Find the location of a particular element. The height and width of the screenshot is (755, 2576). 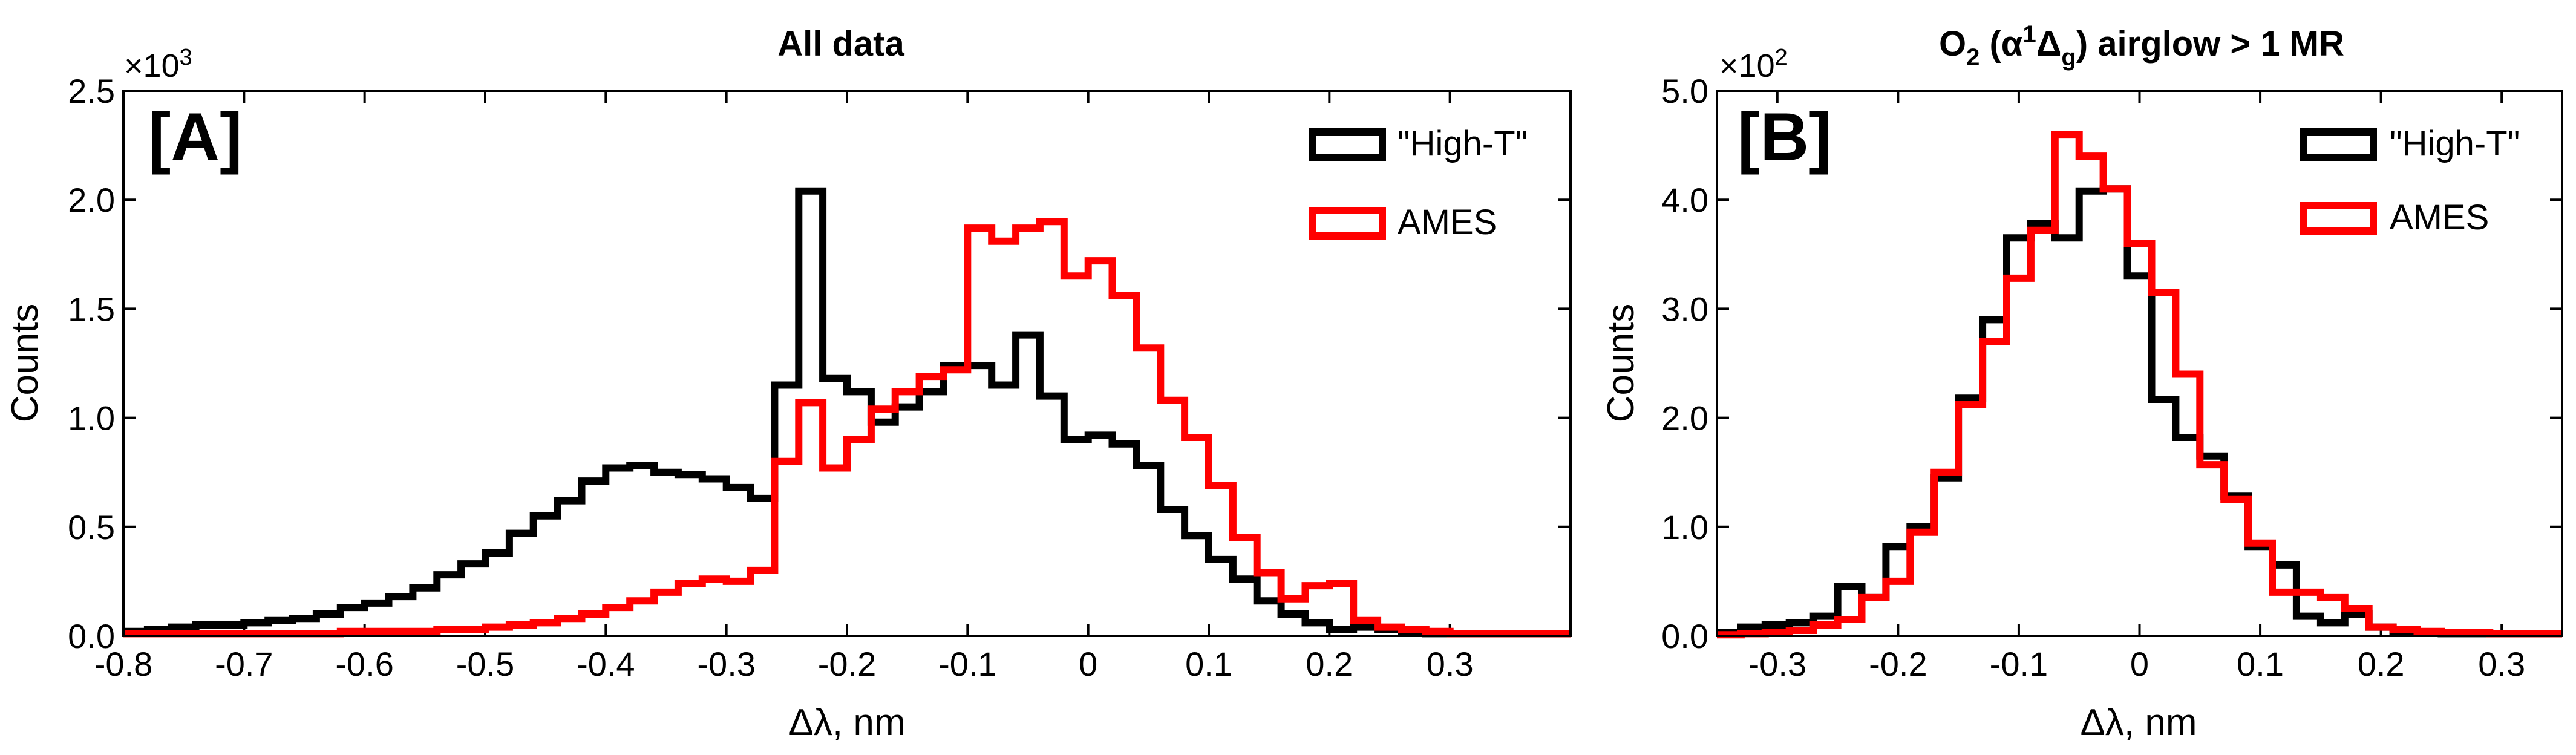

panel-b-legend: "High-T" AMES is located at coordinates (2410, 180).